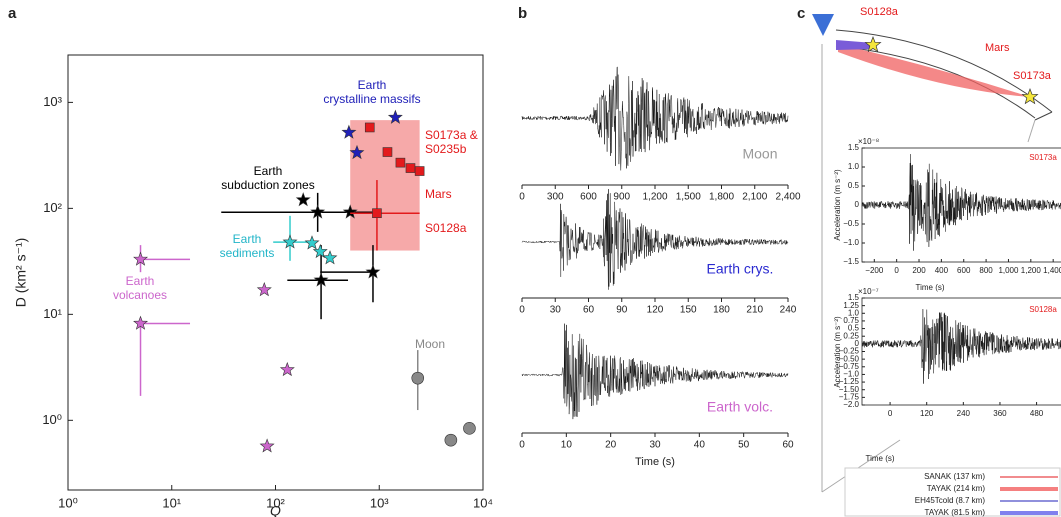 The height and width of the screenshot is (517, 1061). I want to click on y-tick-label: 0.25, so click(851, 335).